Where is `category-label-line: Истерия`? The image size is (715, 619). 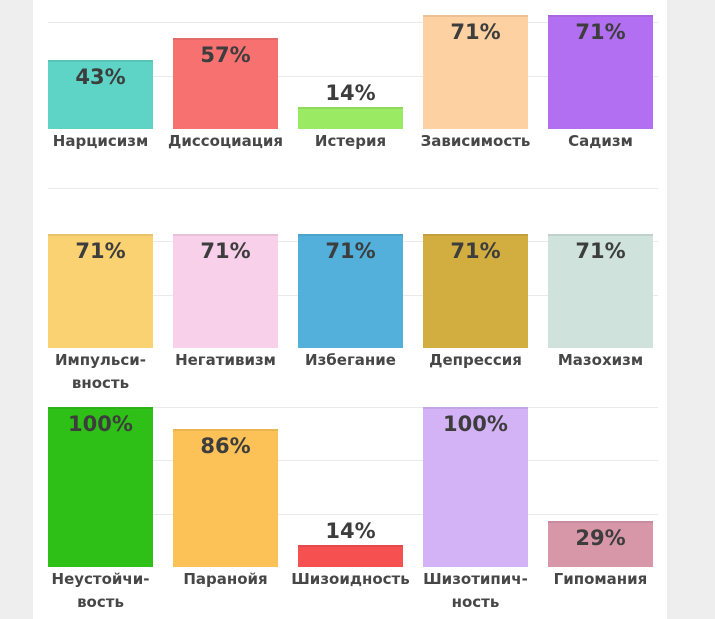
category-label-line: Истерия is located at coordinates (350, 141).